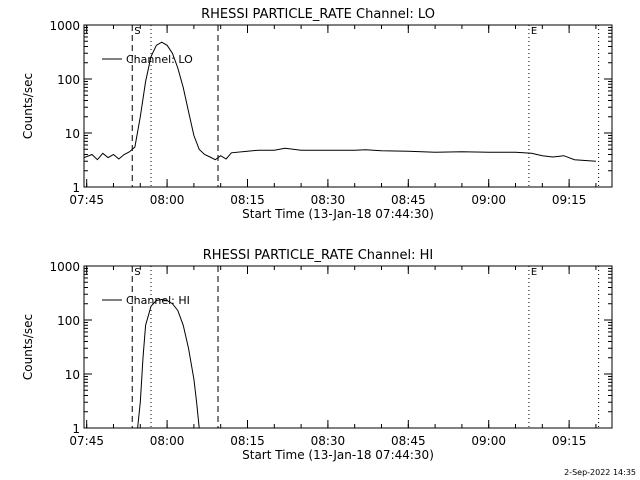  I want to click on chart-title: RHESSI PARTICLE_RATE Channel: HI, so click(318, 255).